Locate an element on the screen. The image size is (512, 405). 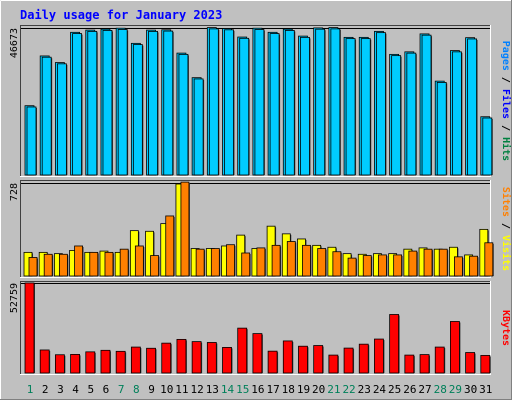
x-tick-label: 24 is located at coordinates (380, 389).